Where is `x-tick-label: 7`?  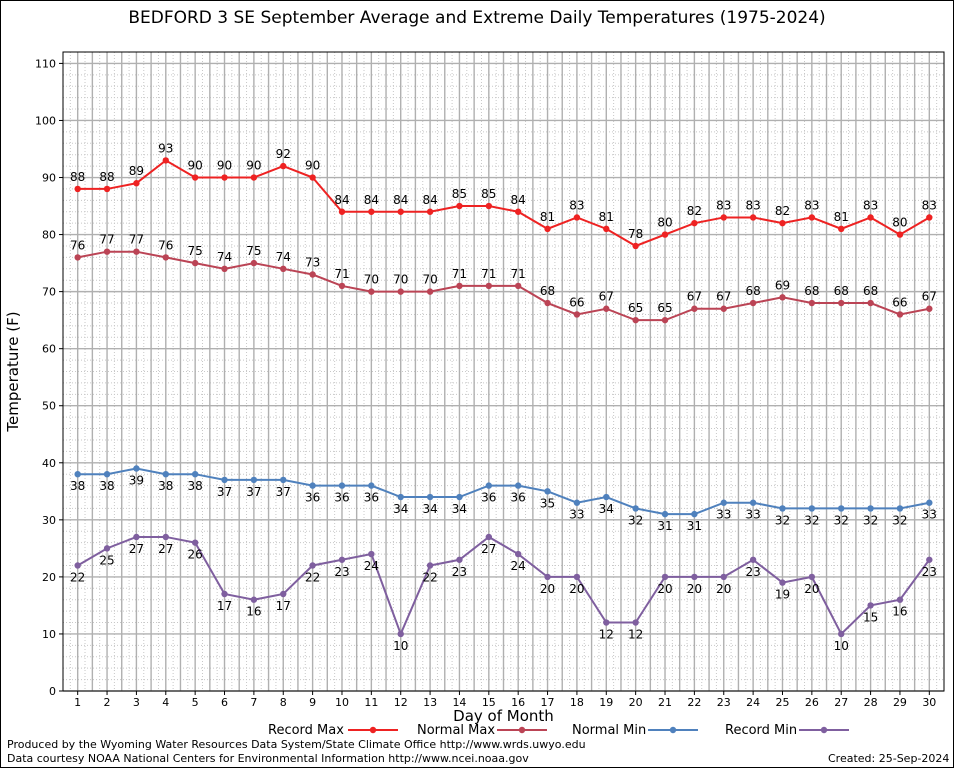
x-tick-label: 7 is located at coordinates (253, 702).